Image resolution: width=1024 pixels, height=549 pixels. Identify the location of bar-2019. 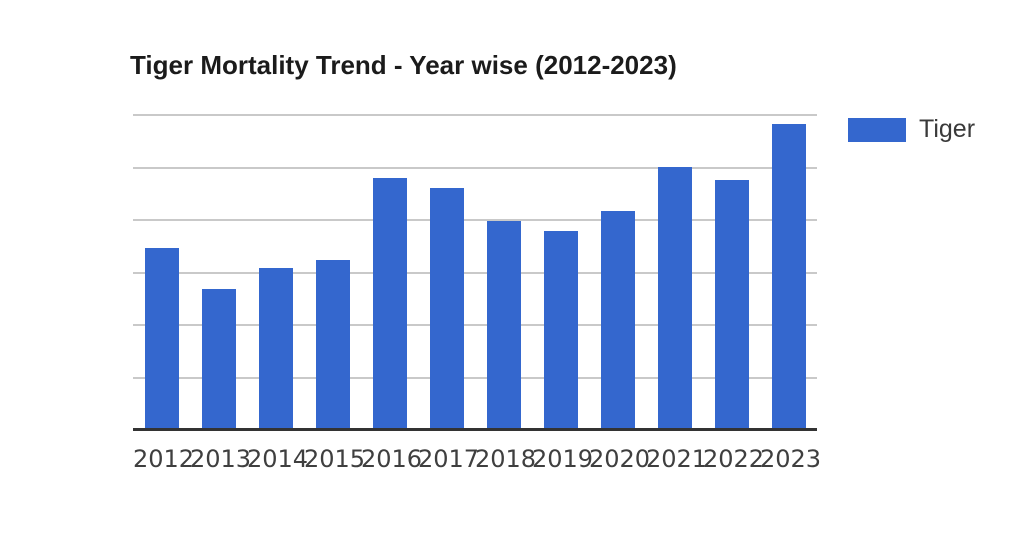
(561, 330).